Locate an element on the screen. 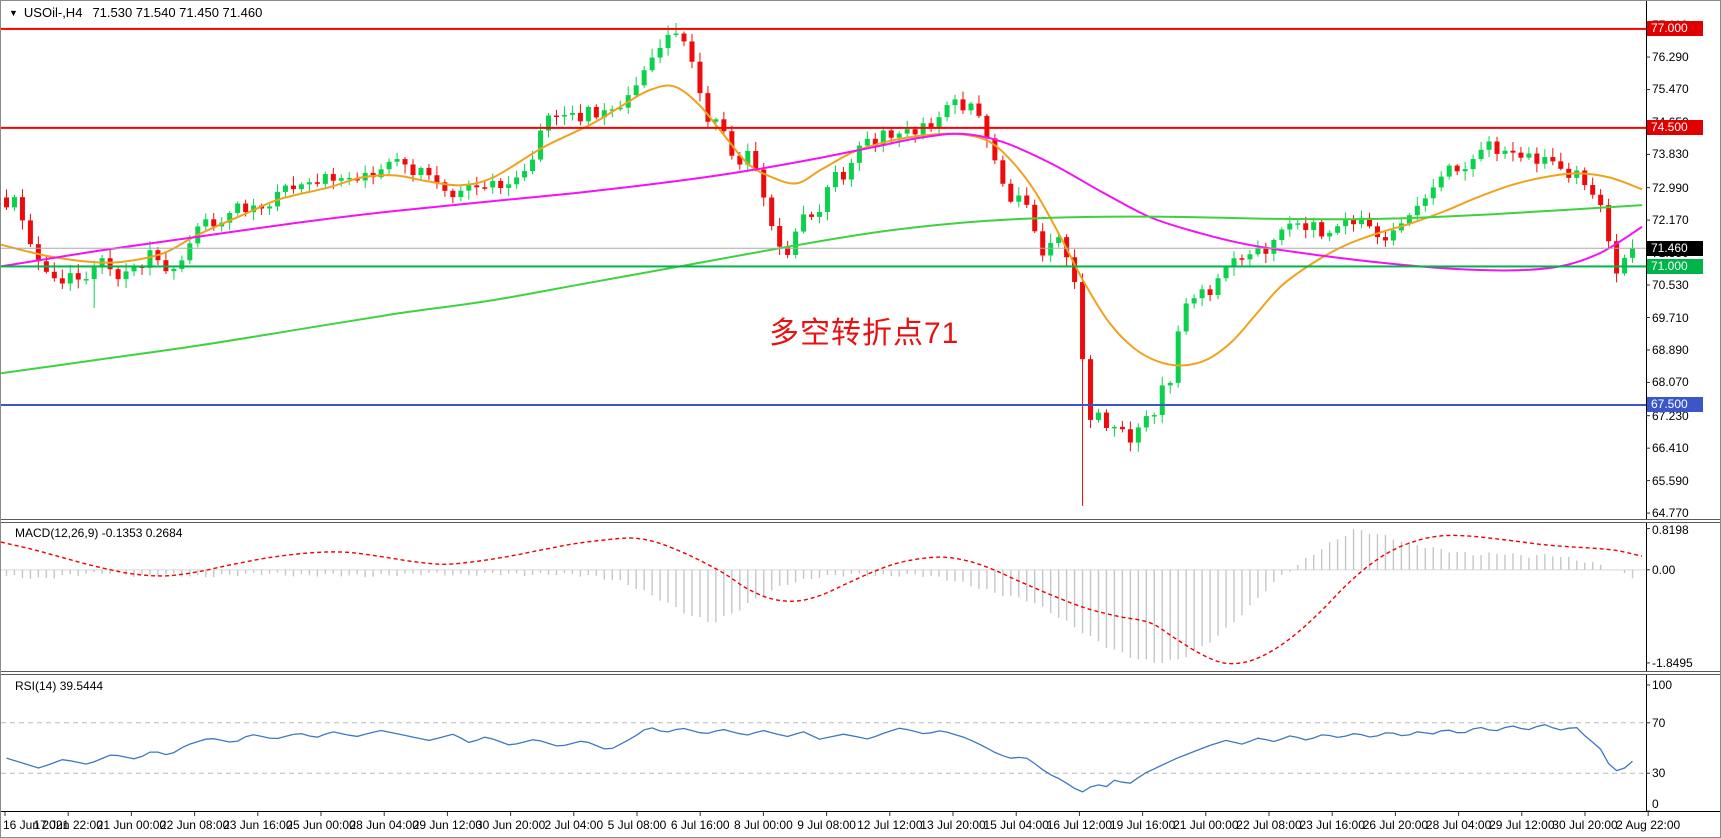 This screenshot has height=838, width=1721. chart-title-bar: ▼ USOil-,H4 71.530 71.540 71.450 71.460 is located at coordinates (135, 12).